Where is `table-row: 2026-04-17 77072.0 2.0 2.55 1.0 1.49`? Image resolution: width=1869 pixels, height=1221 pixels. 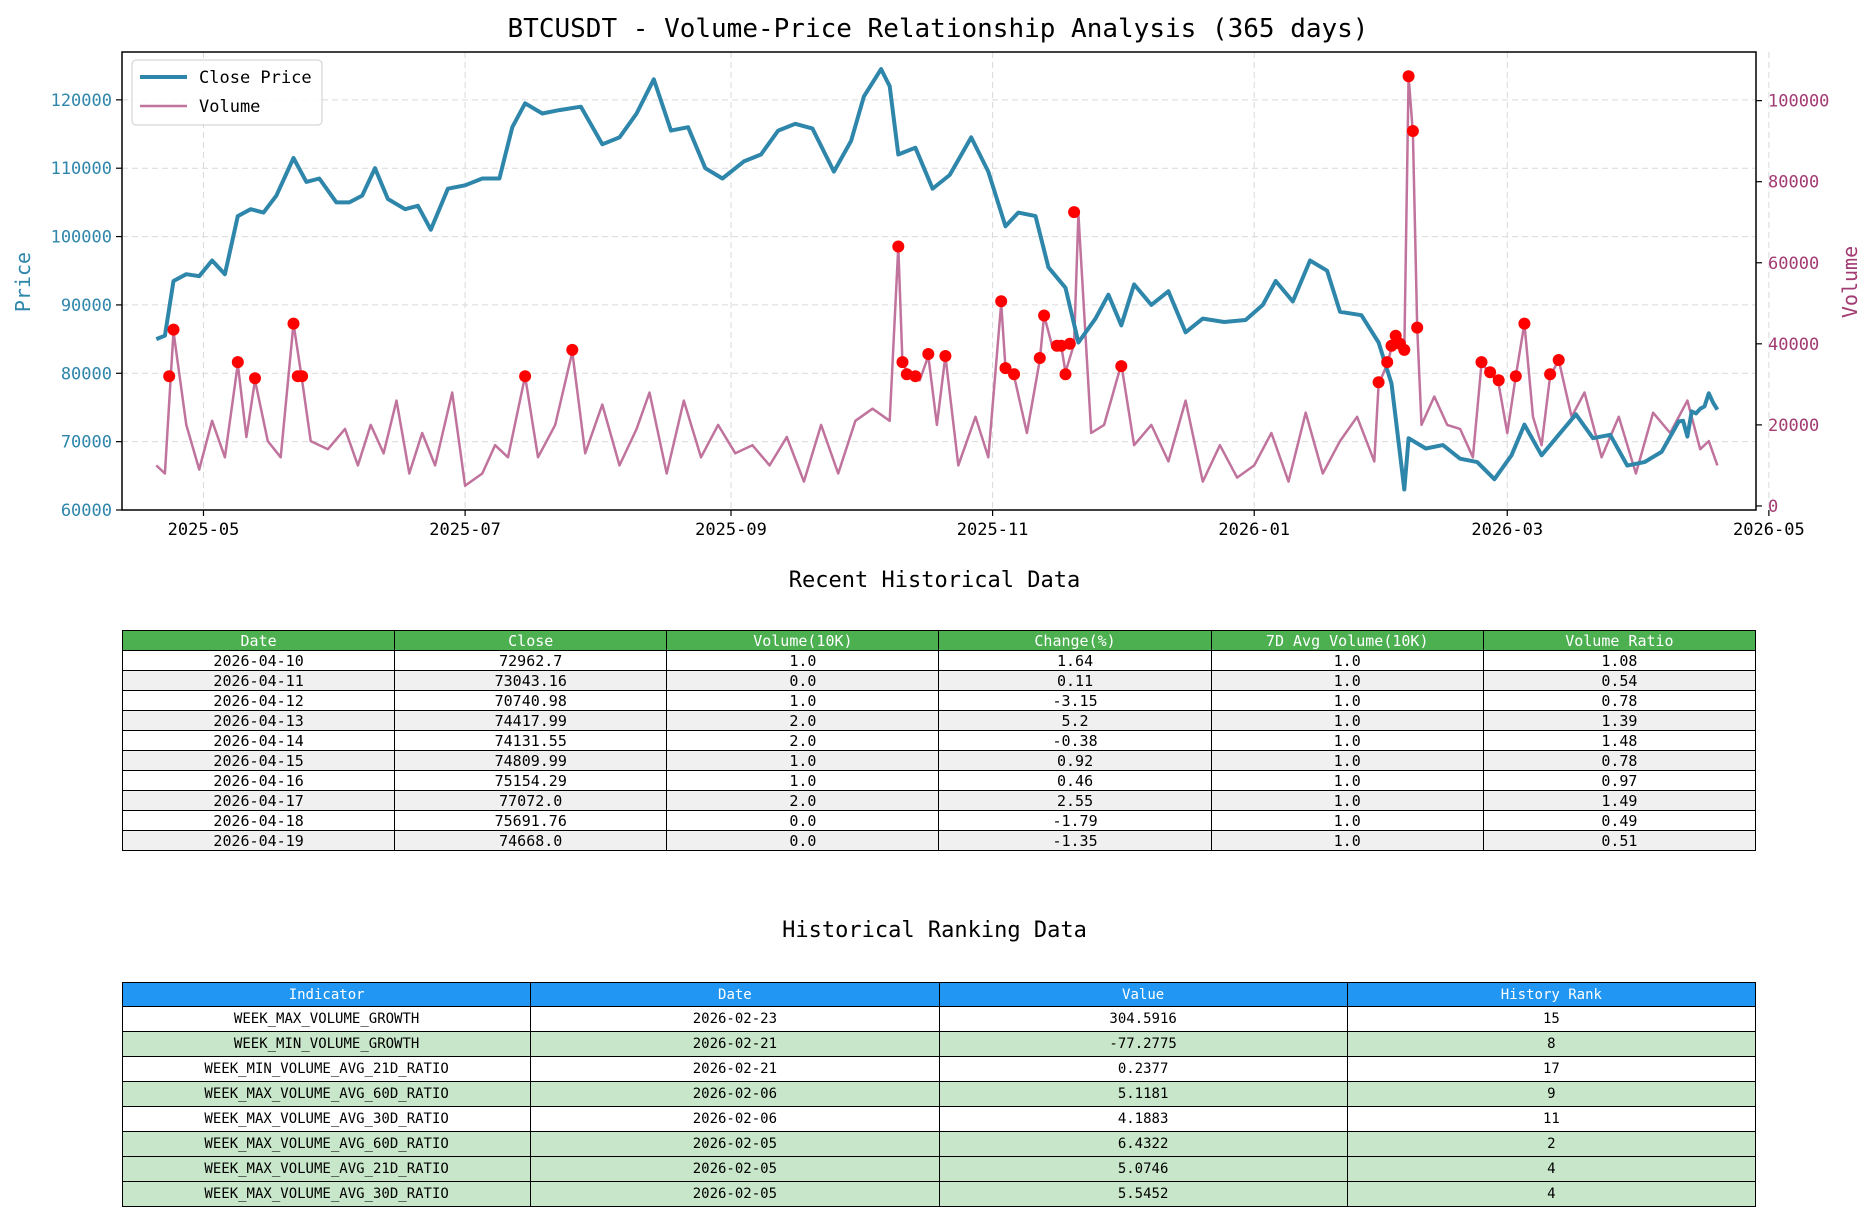
table-row: 2026-04-17 77072.0 2.0 2.55 1.0 1.49 is located at coordinates (939, 800).